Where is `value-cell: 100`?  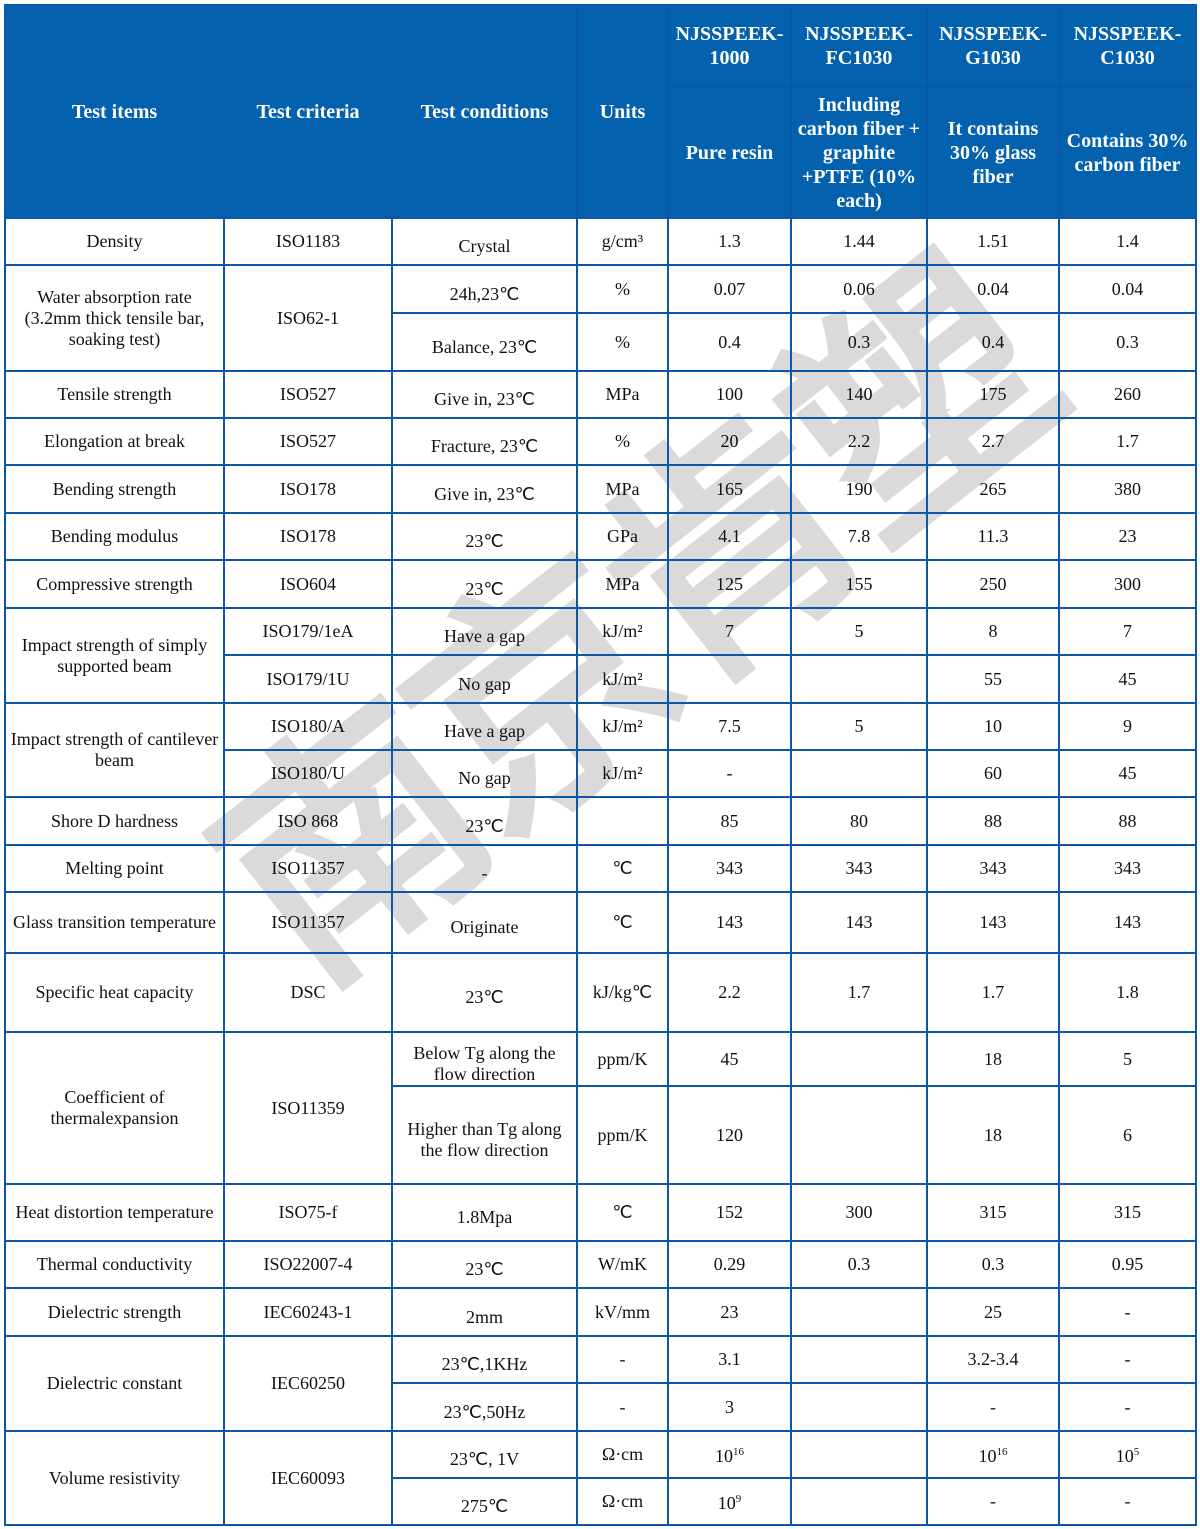
value-cell: 100 is located at coordinates (729, 394).